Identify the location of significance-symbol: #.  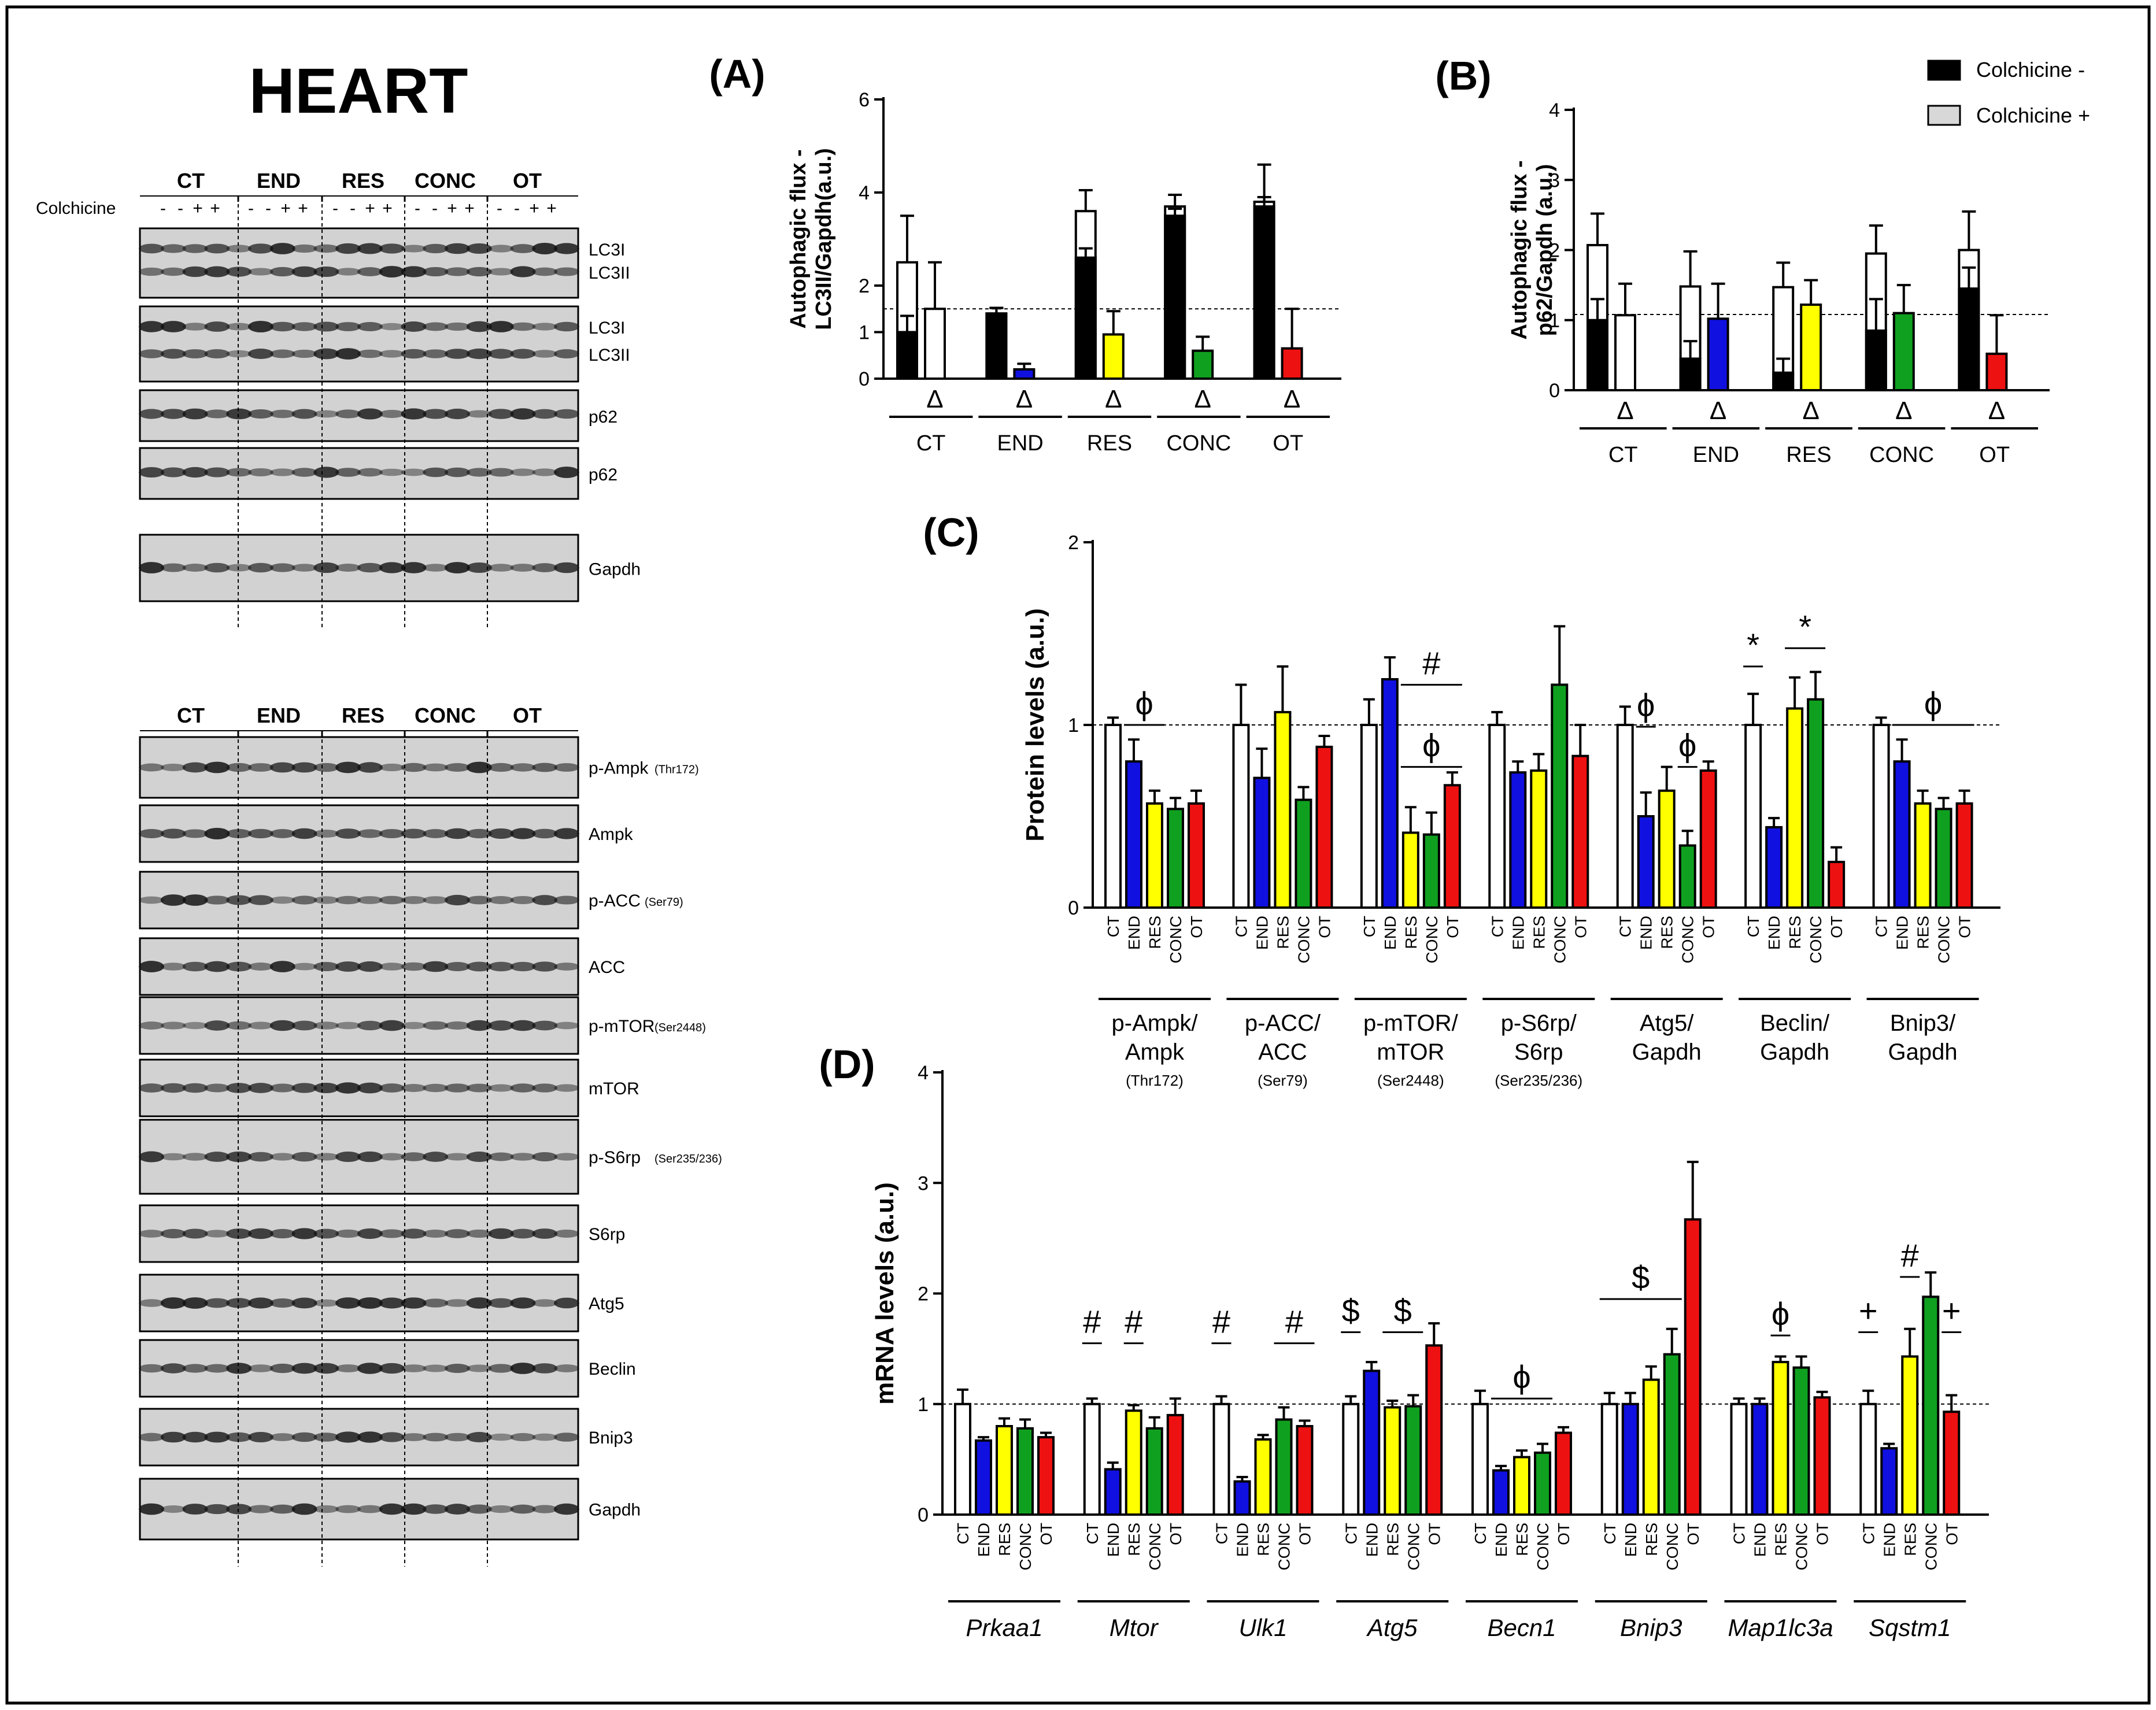
(1910, 1256).